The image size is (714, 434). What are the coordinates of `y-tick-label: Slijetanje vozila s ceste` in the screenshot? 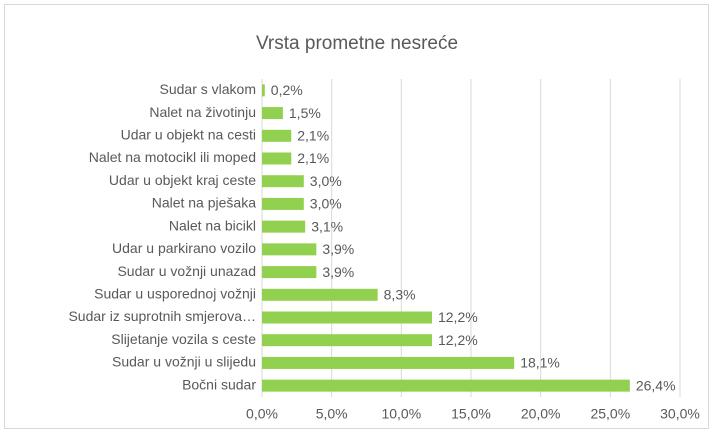 It's located at (183, 339).